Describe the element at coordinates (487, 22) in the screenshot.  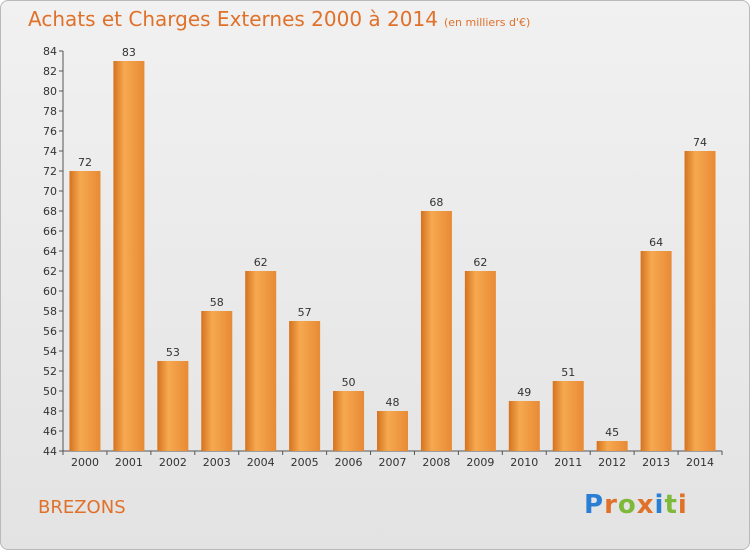
I see `chart-unit: (en milliers d'€)` at that location.